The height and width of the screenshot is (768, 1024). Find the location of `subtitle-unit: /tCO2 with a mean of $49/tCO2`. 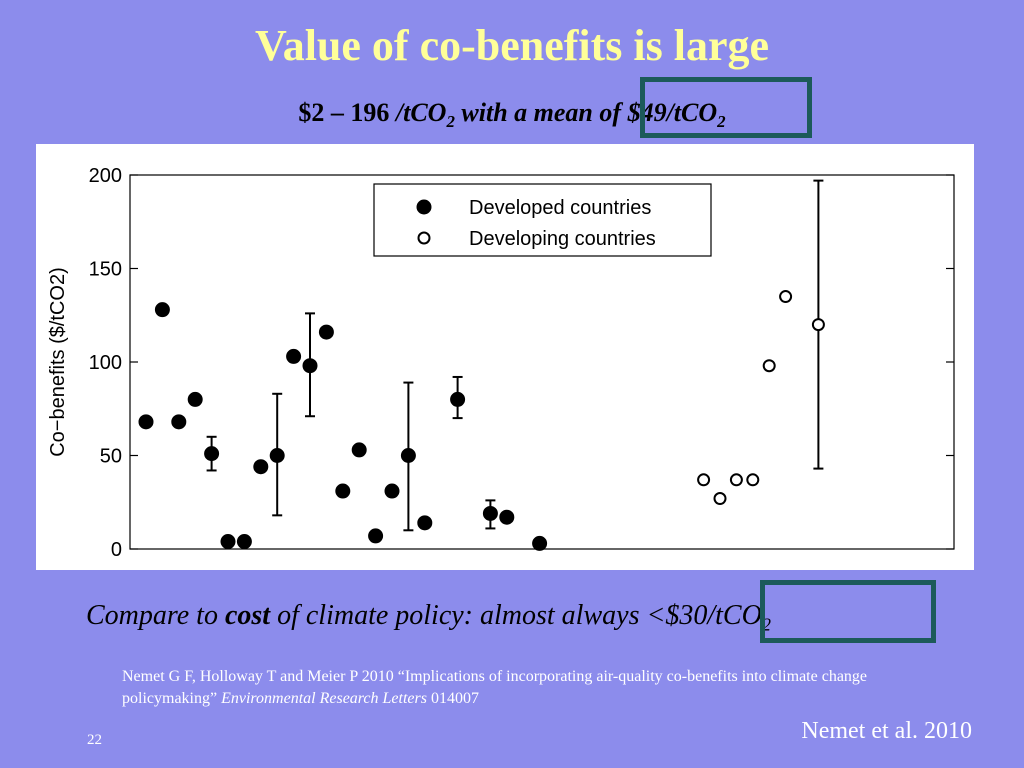

subtitle-unit: /tCO2 with a mean of $49/tCO2 is located at coordinates (557, 115).